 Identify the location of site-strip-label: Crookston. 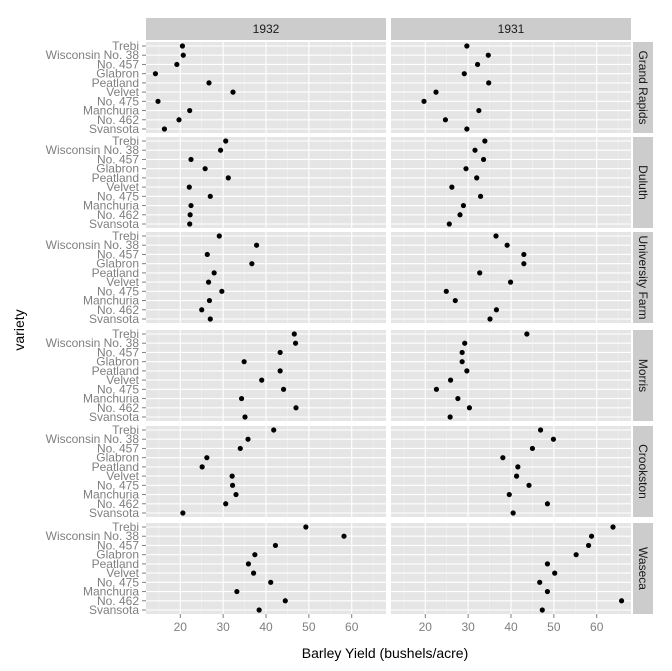
(643, 471).